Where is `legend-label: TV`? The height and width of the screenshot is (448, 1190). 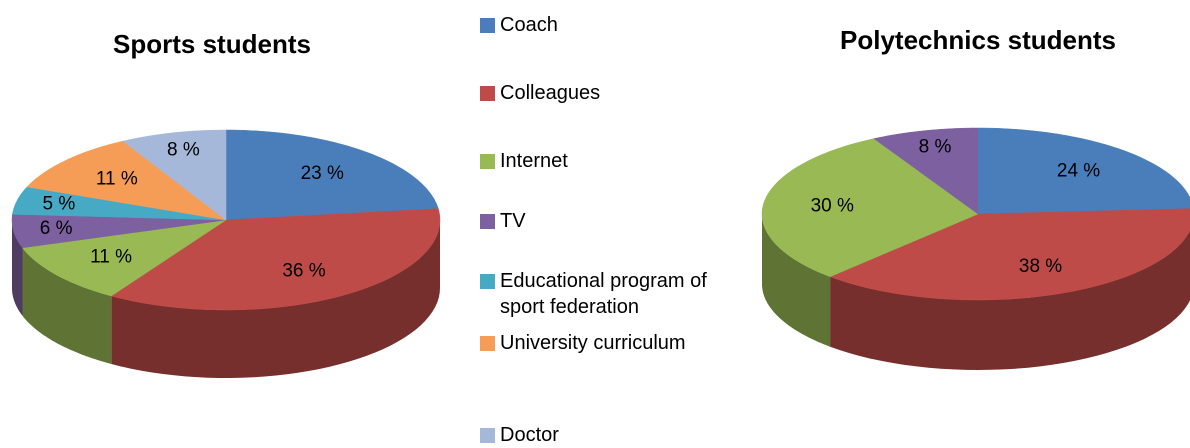 legend-label: TV is located at coordinates (513, 221).